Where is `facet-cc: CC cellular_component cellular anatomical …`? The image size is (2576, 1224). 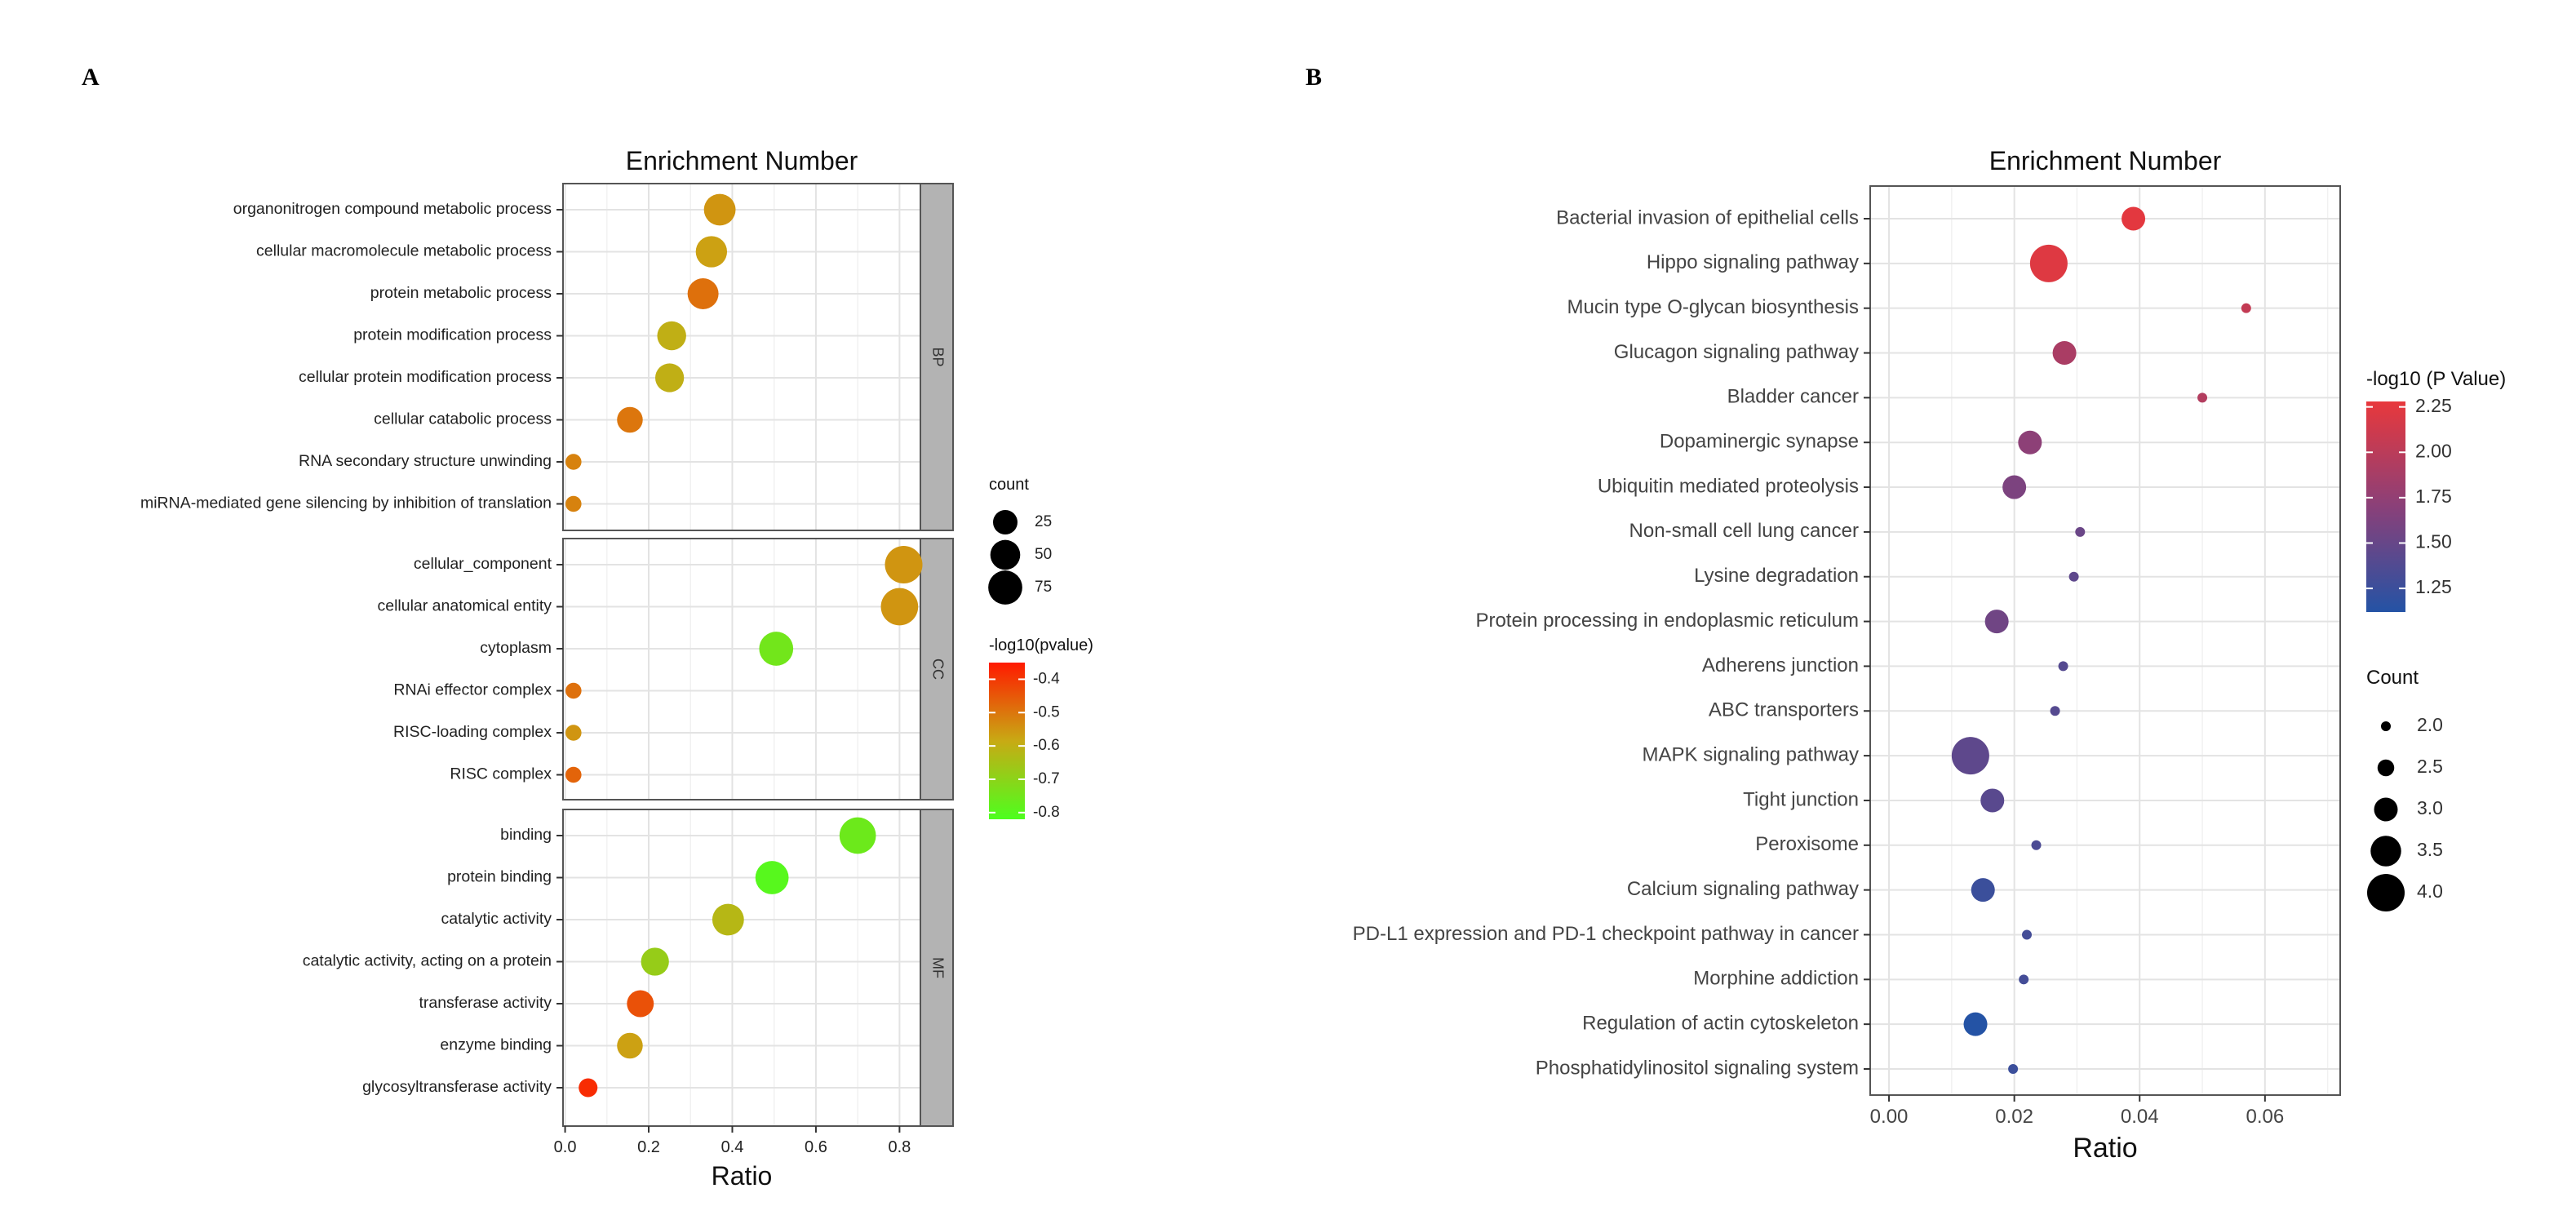
facet-cc: CC cellular_component cellular anatomical … is located at coordinates (665, 669).